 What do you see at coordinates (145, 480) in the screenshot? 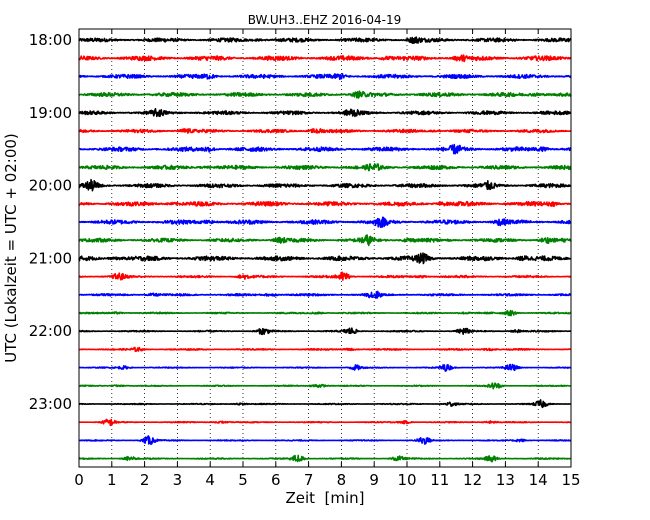
I see `x-tick-label: 2` at bounding box center [145, 480].